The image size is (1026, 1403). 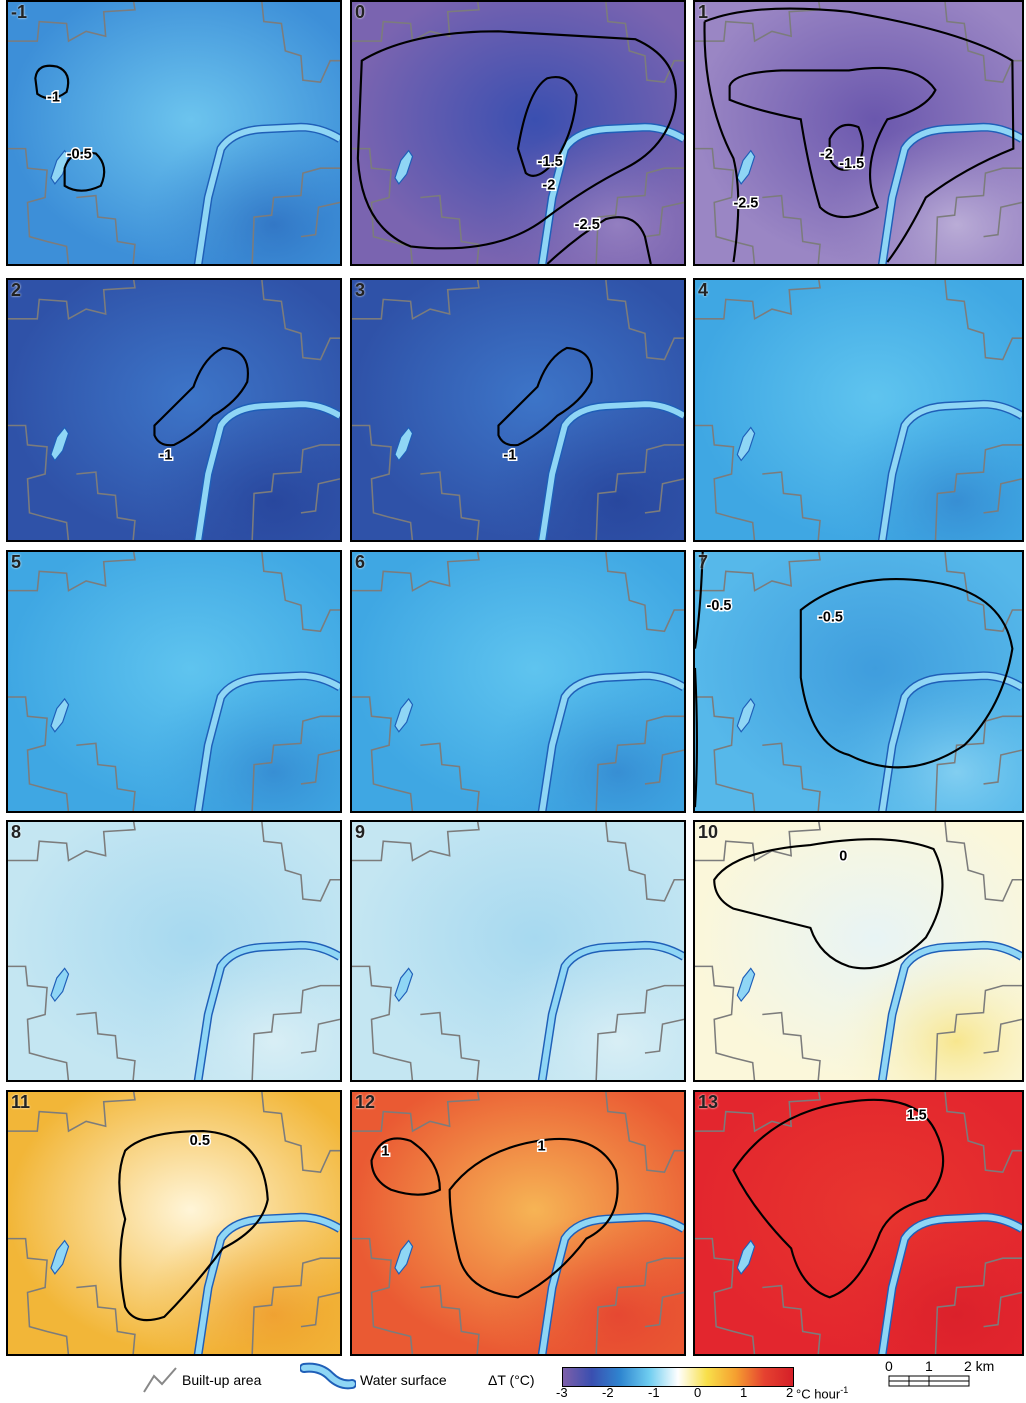 What do you see at coordinates (703, 290) in the screenshot?
I see `panel-hour-label: 4` at bounding box center [703, 290].